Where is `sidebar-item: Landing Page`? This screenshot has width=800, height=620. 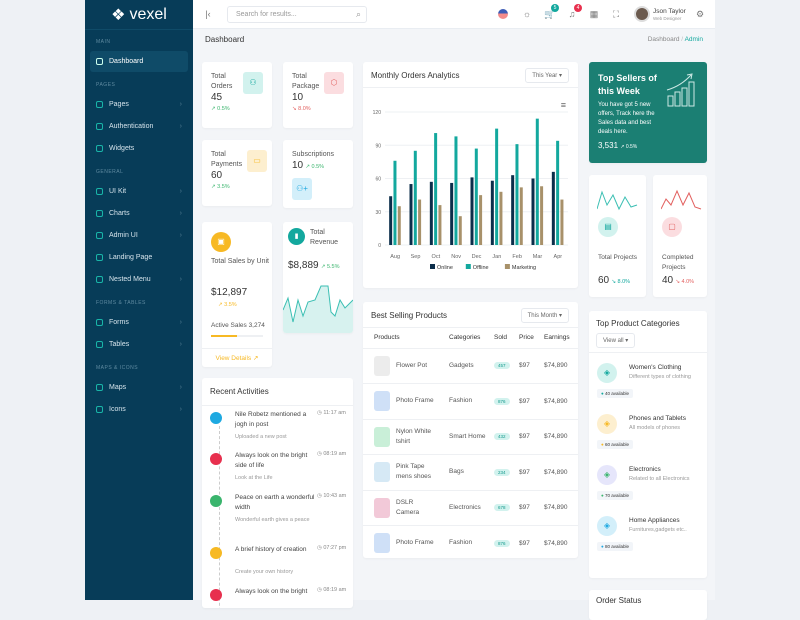
sidebar-item: Landing Page is located at coordinates (139, 257).